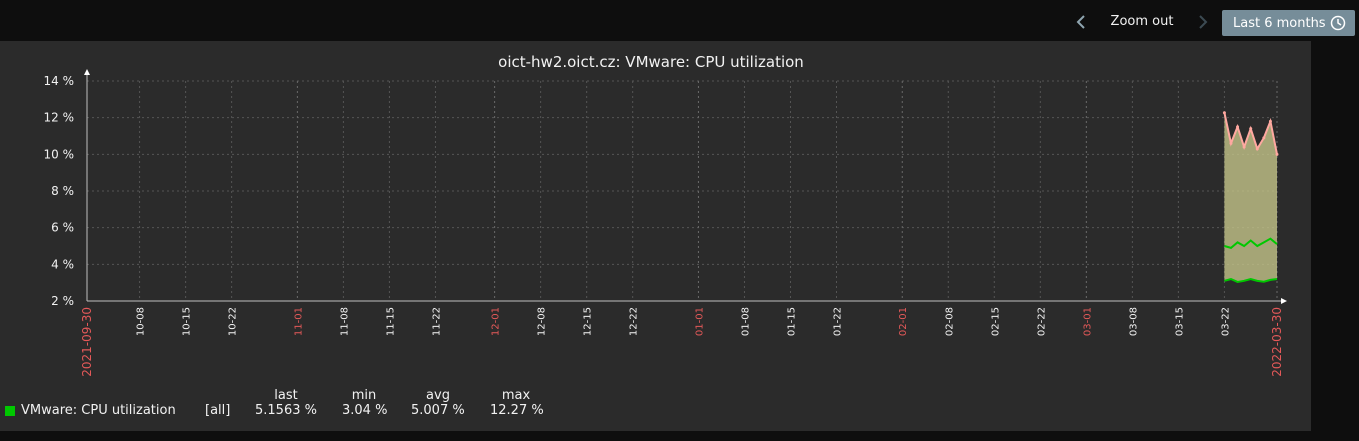 Image resolution: width=1359 pixels, height=441 pixels. I want to click on x-tick-label: 02-22, so click(1041, 321).